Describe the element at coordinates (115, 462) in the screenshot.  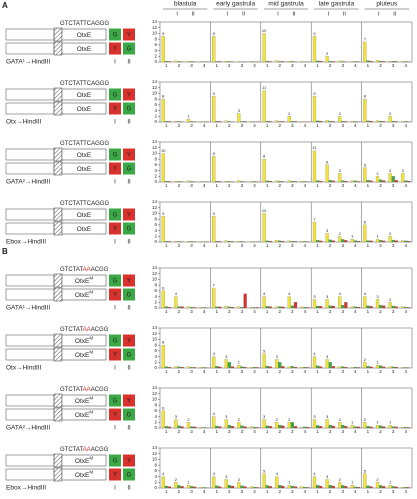
I see `reporter-label: G` at that location.